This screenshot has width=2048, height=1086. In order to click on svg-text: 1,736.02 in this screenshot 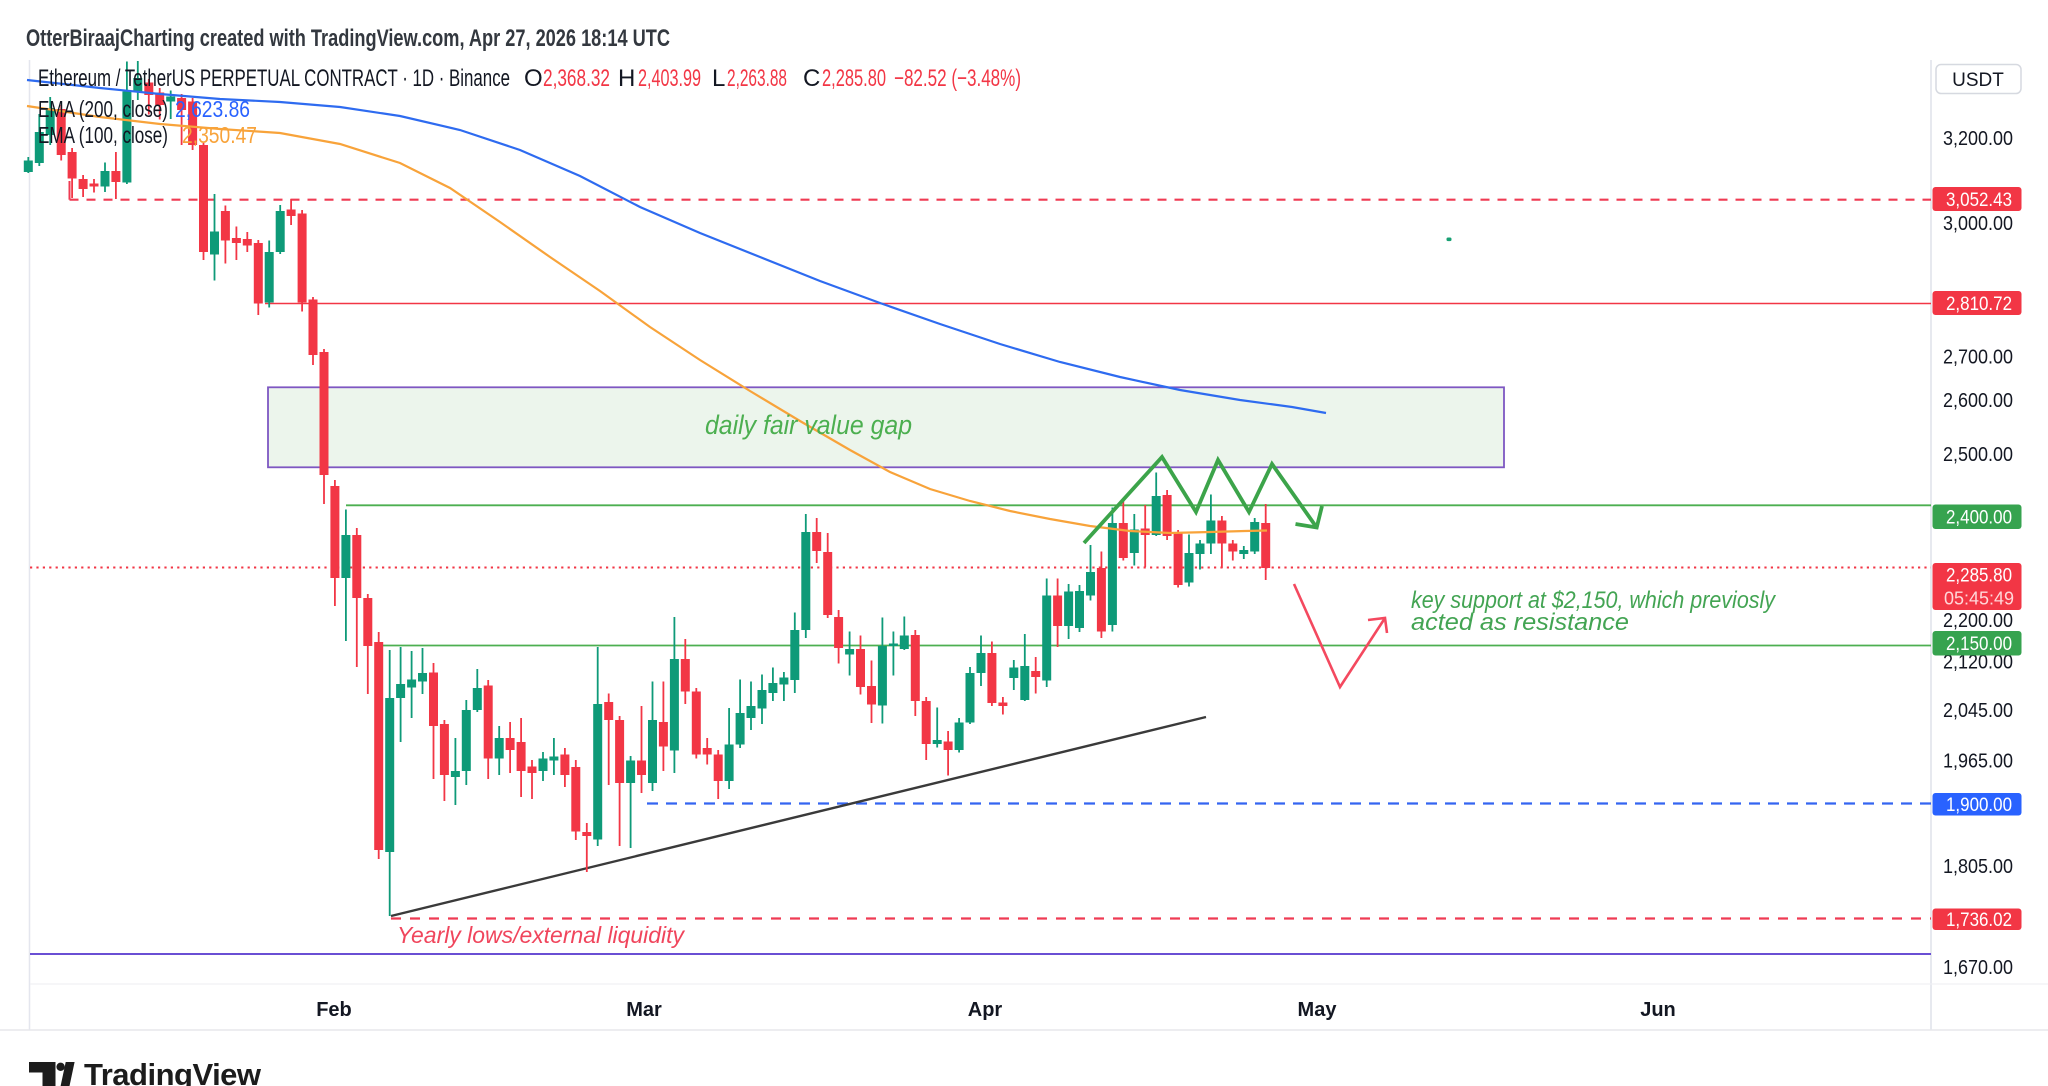, I will do `click(1979, 920)`.